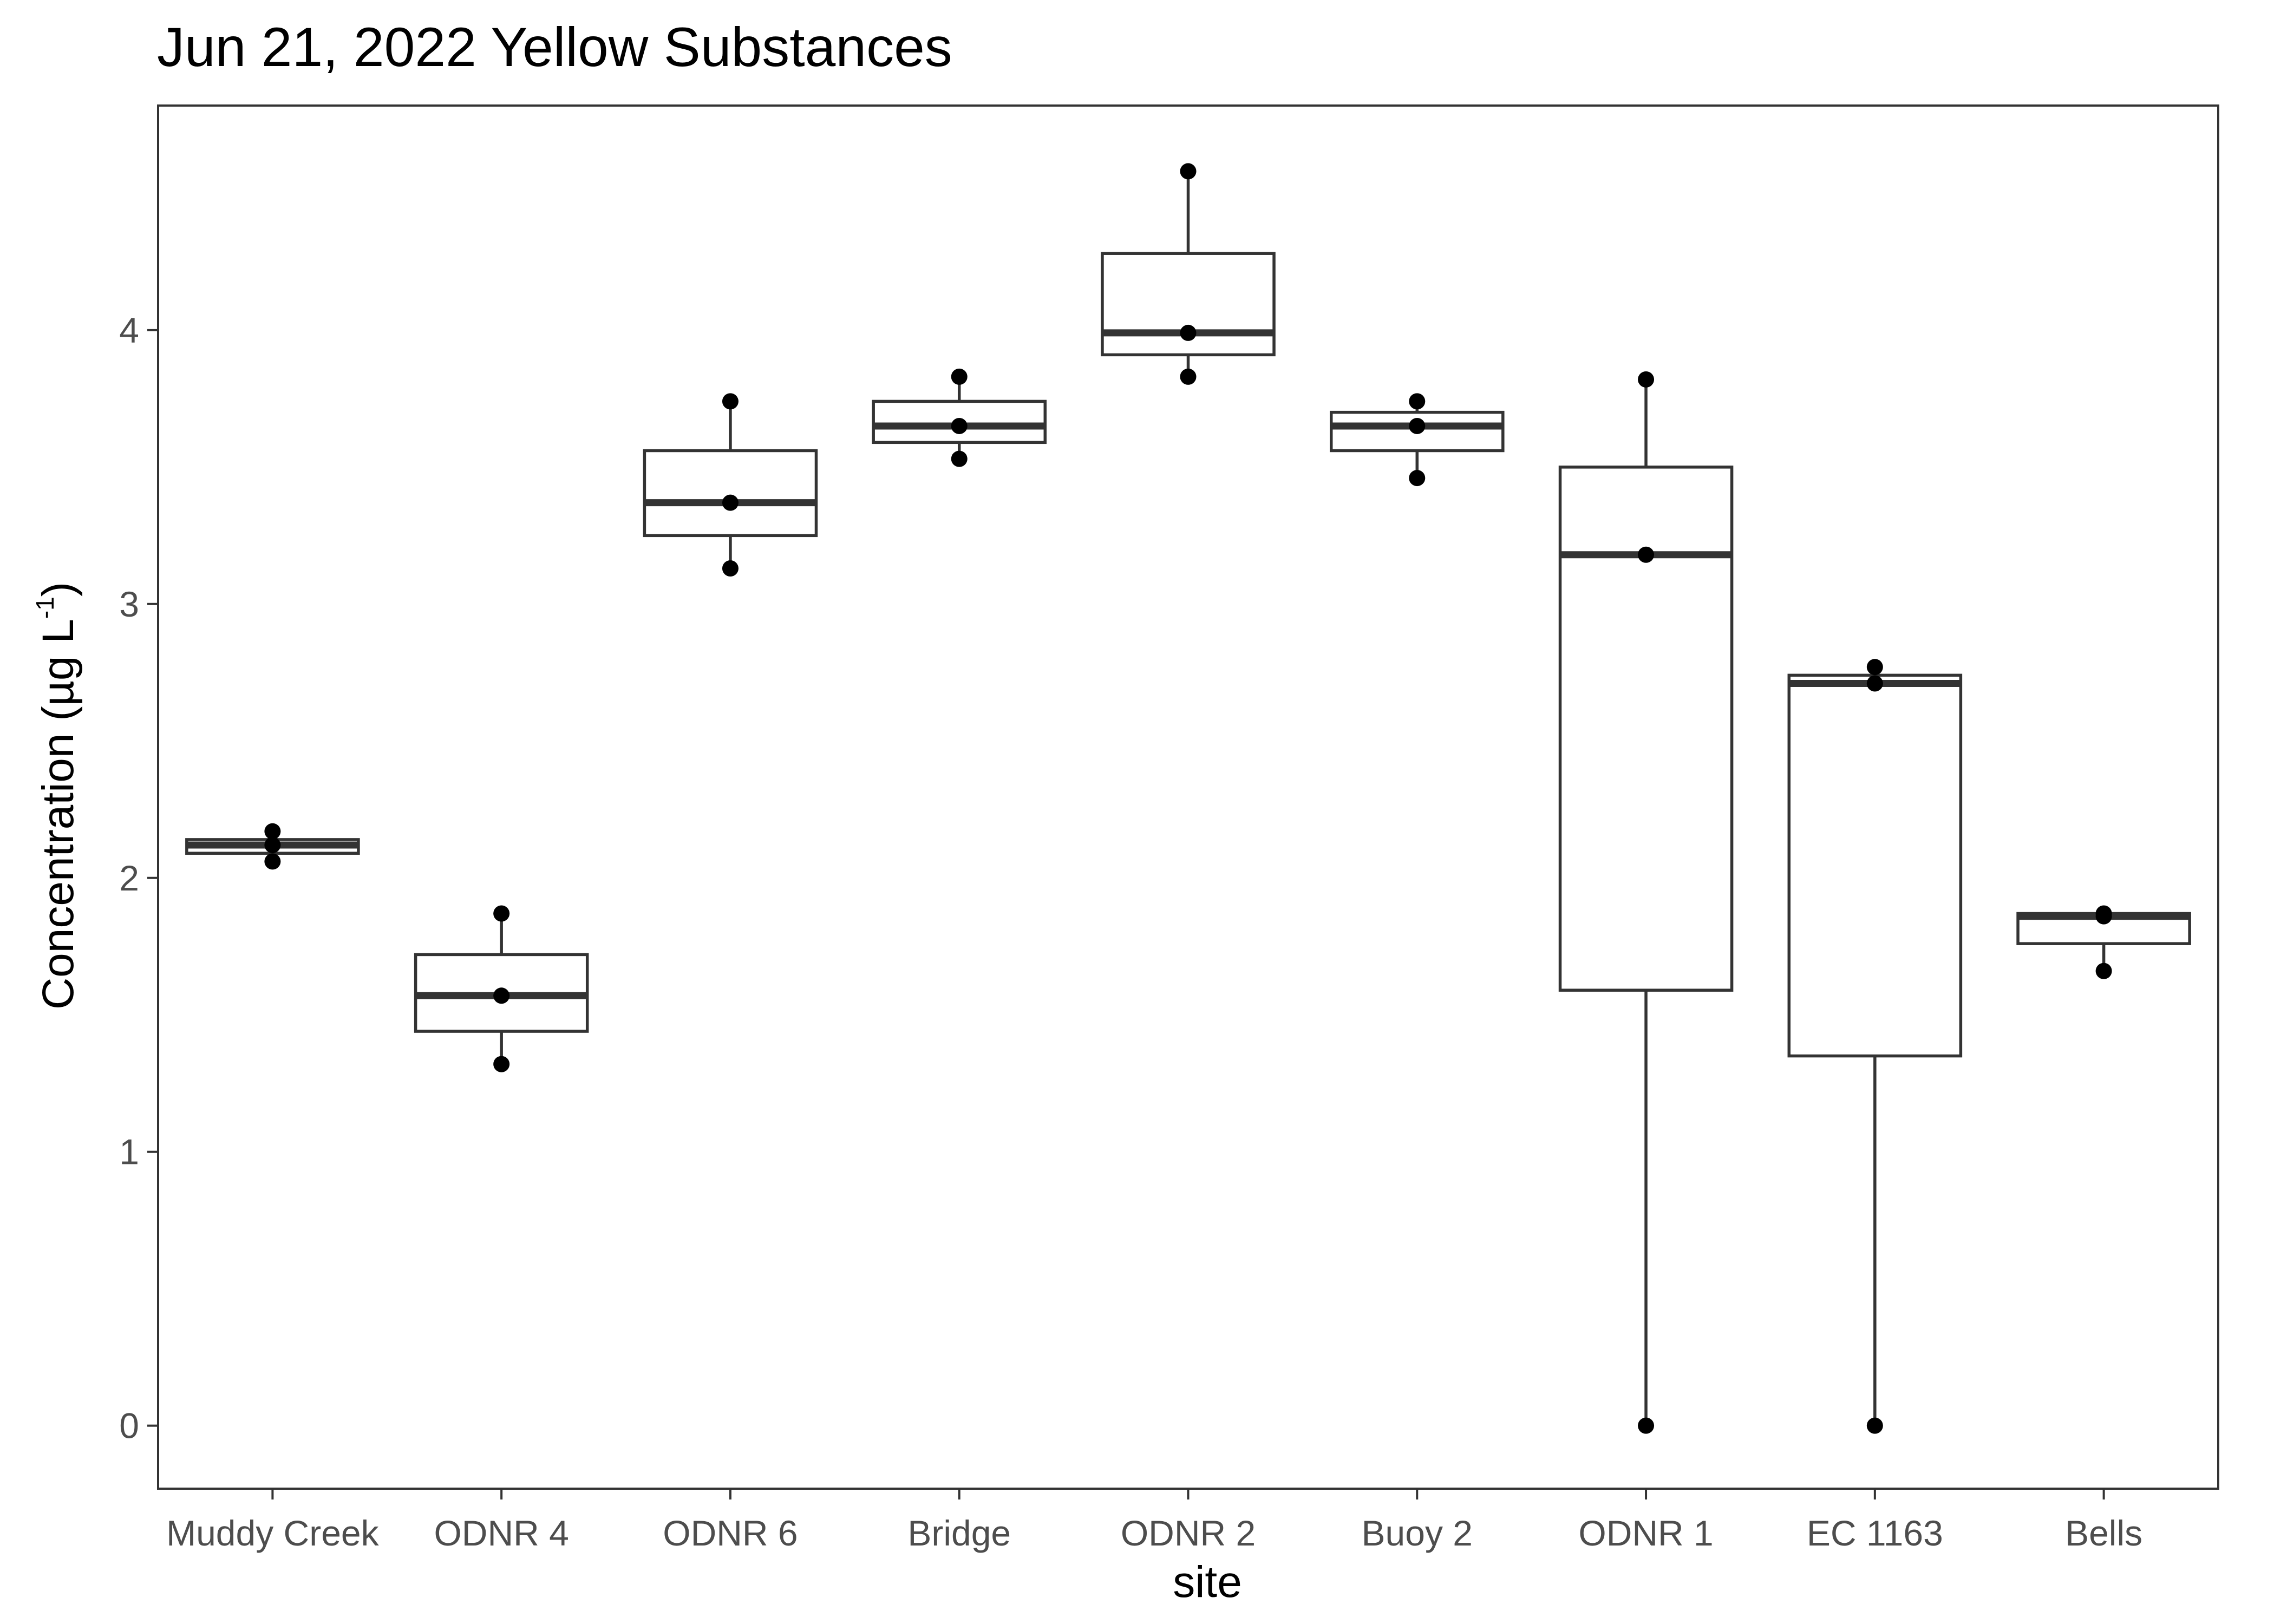 This screenshot has height=1624, width=2274. Describe the element at coordinates (1875, 1533) in the screenshot. I see `x-tick-label: EC 1163` at that location.